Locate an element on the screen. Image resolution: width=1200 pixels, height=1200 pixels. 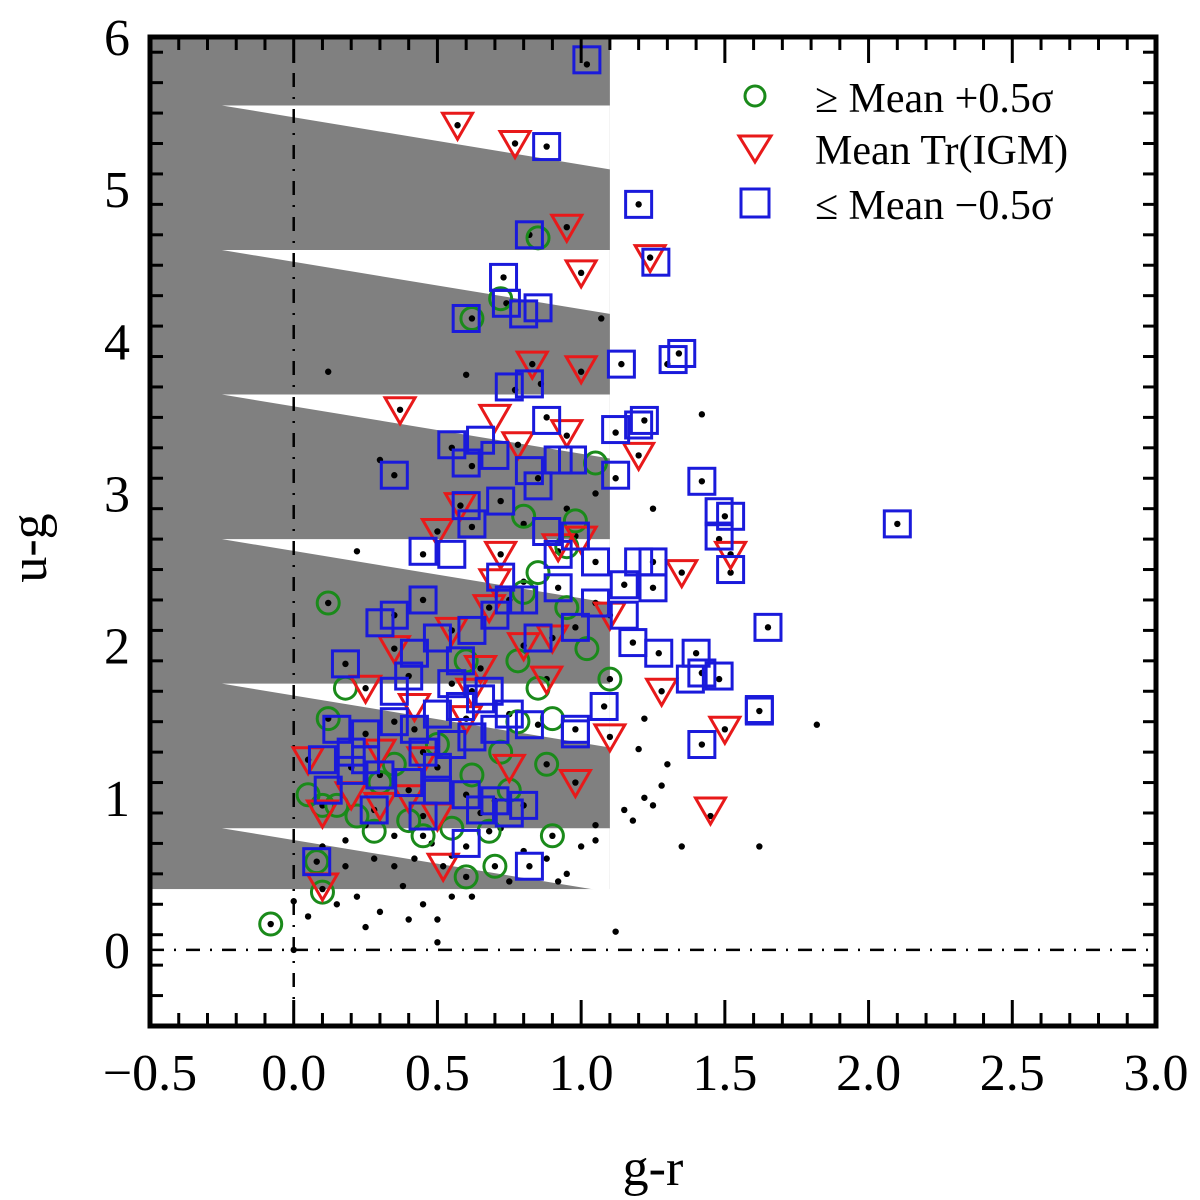
legend-triangle-icon is located at coordinates (755, 149).